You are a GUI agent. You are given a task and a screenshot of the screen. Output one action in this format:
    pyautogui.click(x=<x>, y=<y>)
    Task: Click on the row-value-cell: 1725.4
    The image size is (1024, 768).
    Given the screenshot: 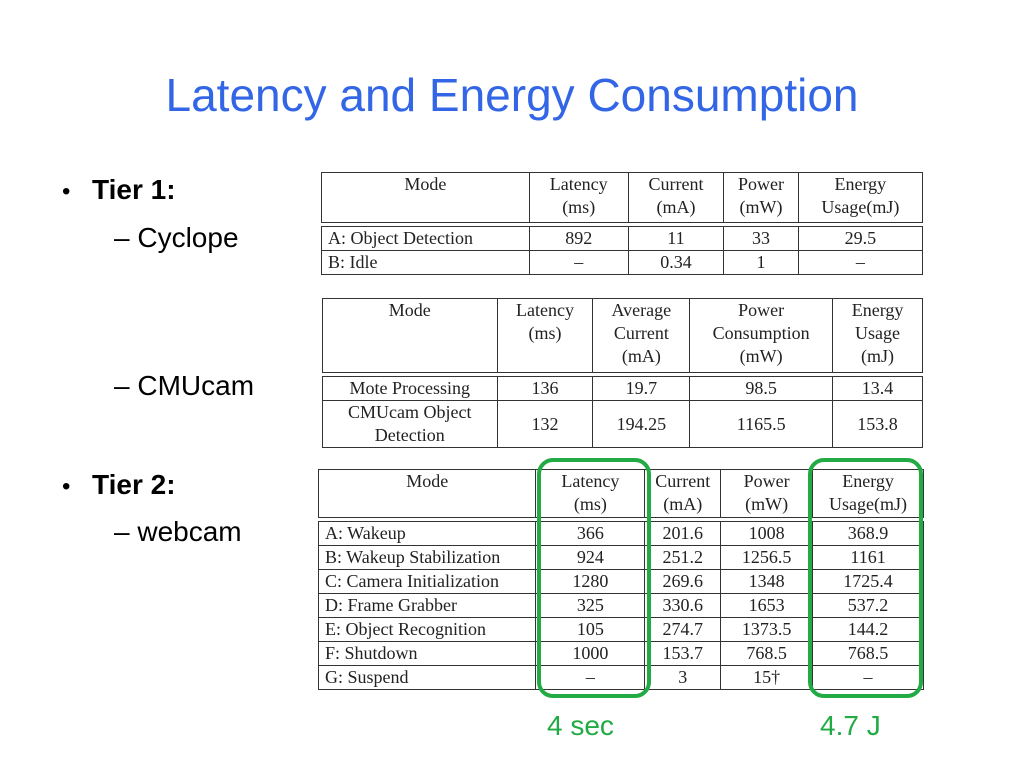 What is the action you would take?
    pyautogui.click(x=868, y=581)
    